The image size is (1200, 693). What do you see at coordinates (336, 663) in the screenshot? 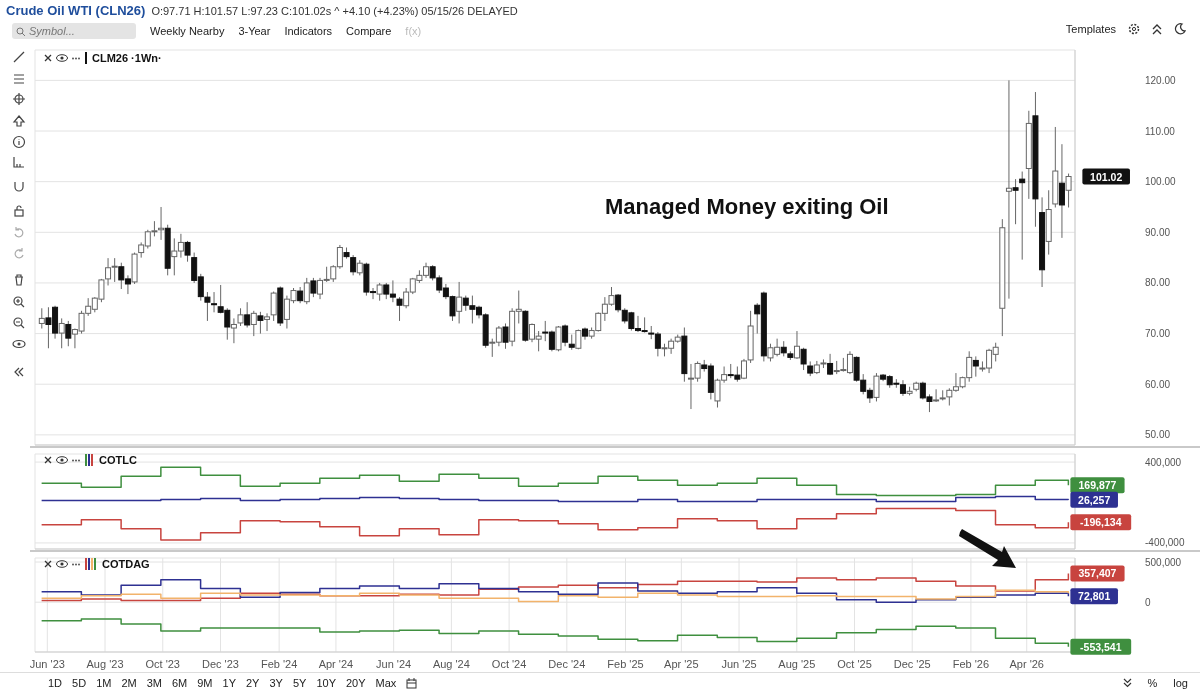
I see `x-tick-label: Apr '24` at bounding box center [336, 663].